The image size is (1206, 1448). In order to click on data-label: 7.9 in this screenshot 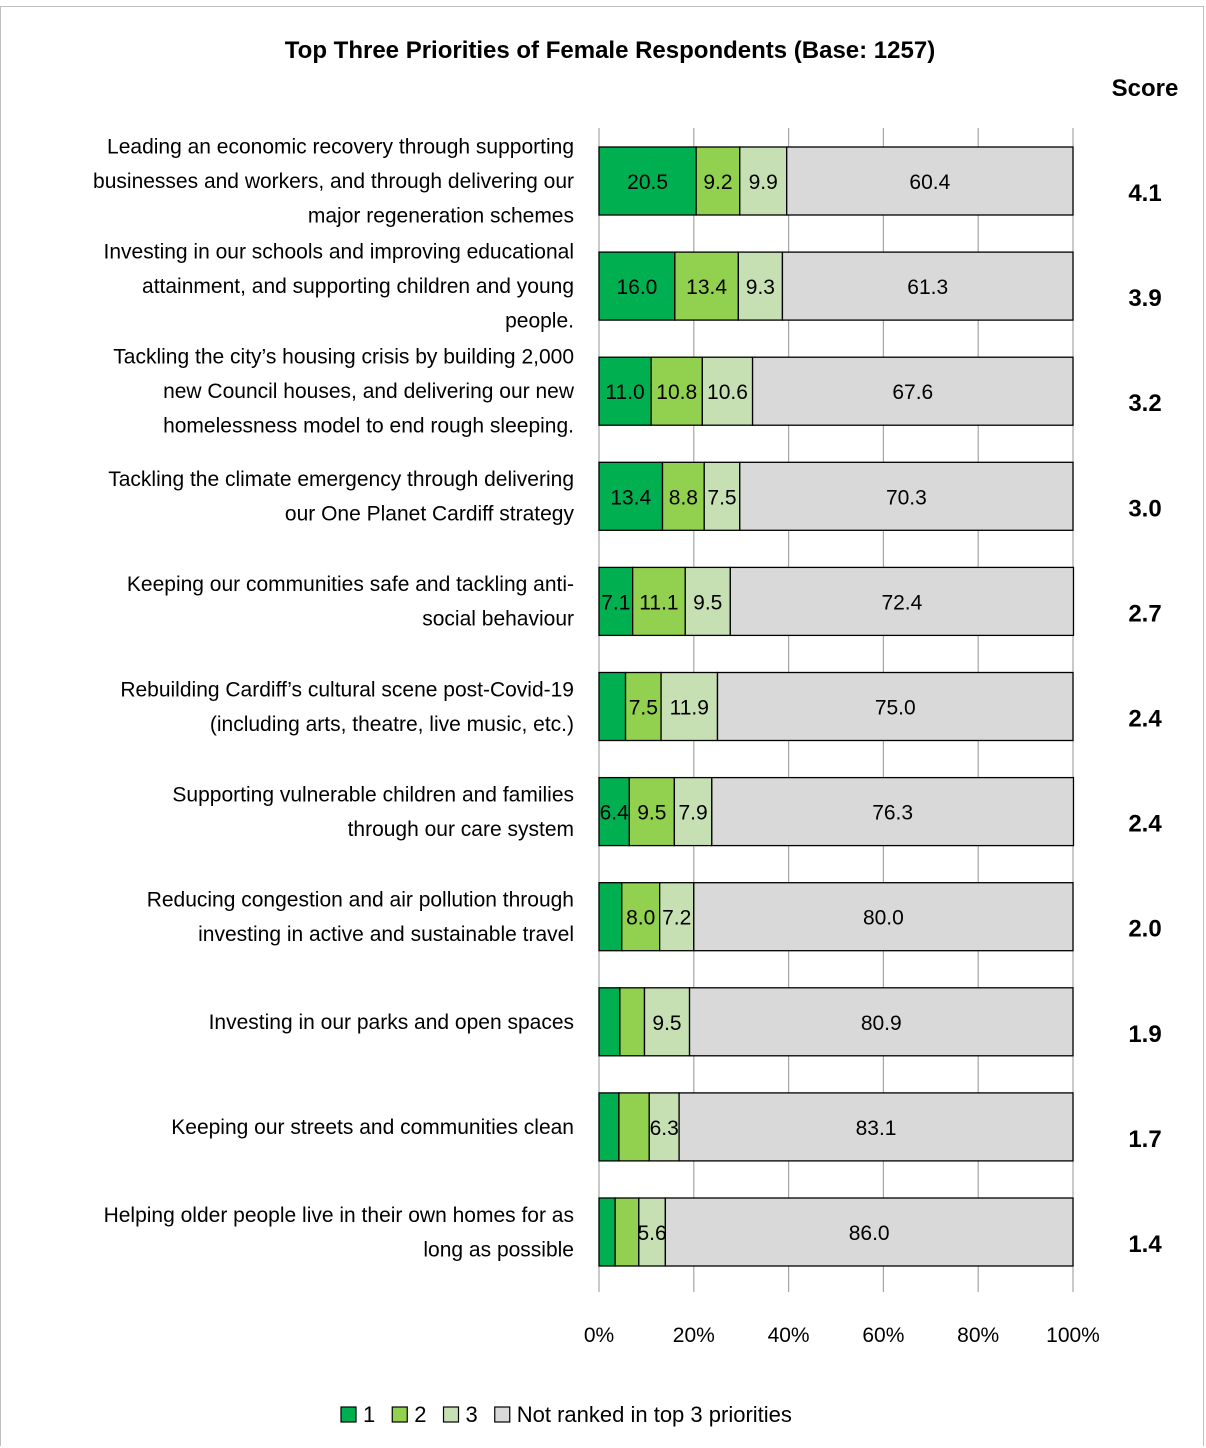, I will do `click(692, 813)`.